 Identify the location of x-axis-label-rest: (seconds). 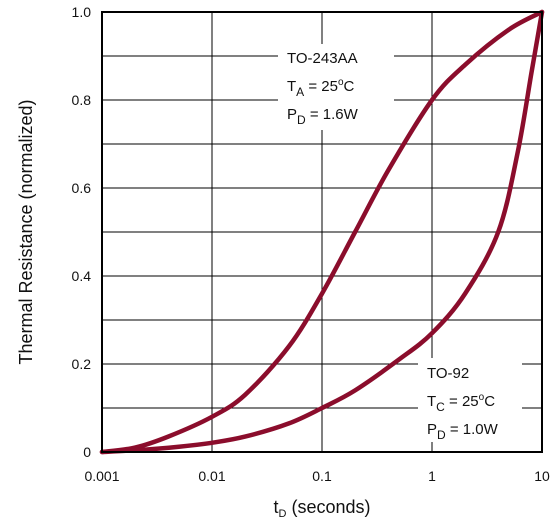
(328, 507).